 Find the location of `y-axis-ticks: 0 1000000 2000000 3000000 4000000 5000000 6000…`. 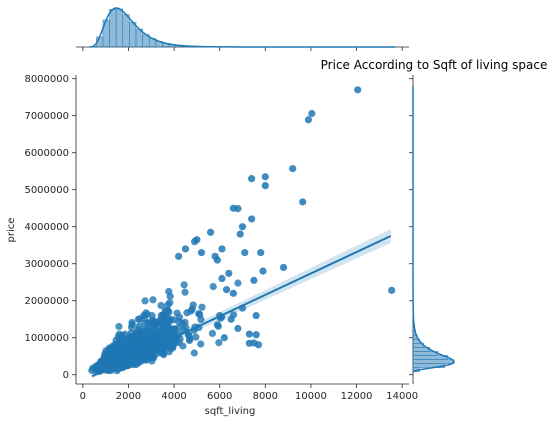

y-axis-ticks: 0 1000000 2000000 3000000 4000000 5000000 6000… is located at coordinates (50, 227).